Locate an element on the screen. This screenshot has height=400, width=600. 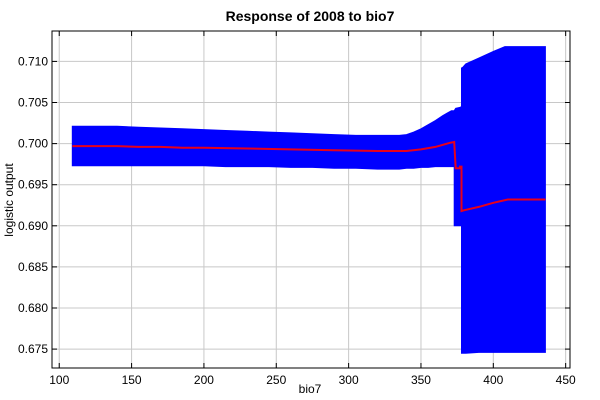
y-tick-label: 0.700 is located at coordinates (33, 144).